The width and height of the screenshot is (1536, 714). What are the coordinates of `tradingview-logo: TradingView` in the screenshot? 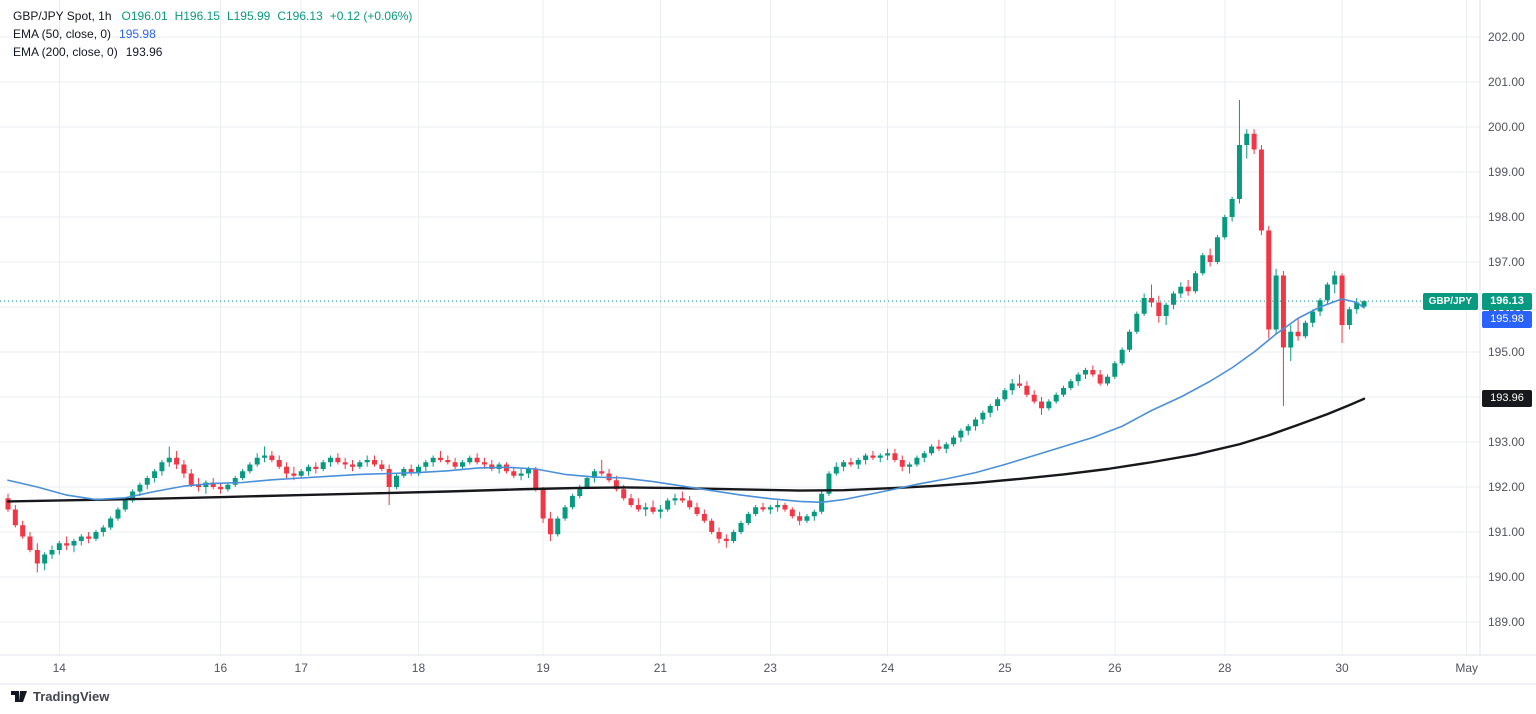 It's located at (59, 696).